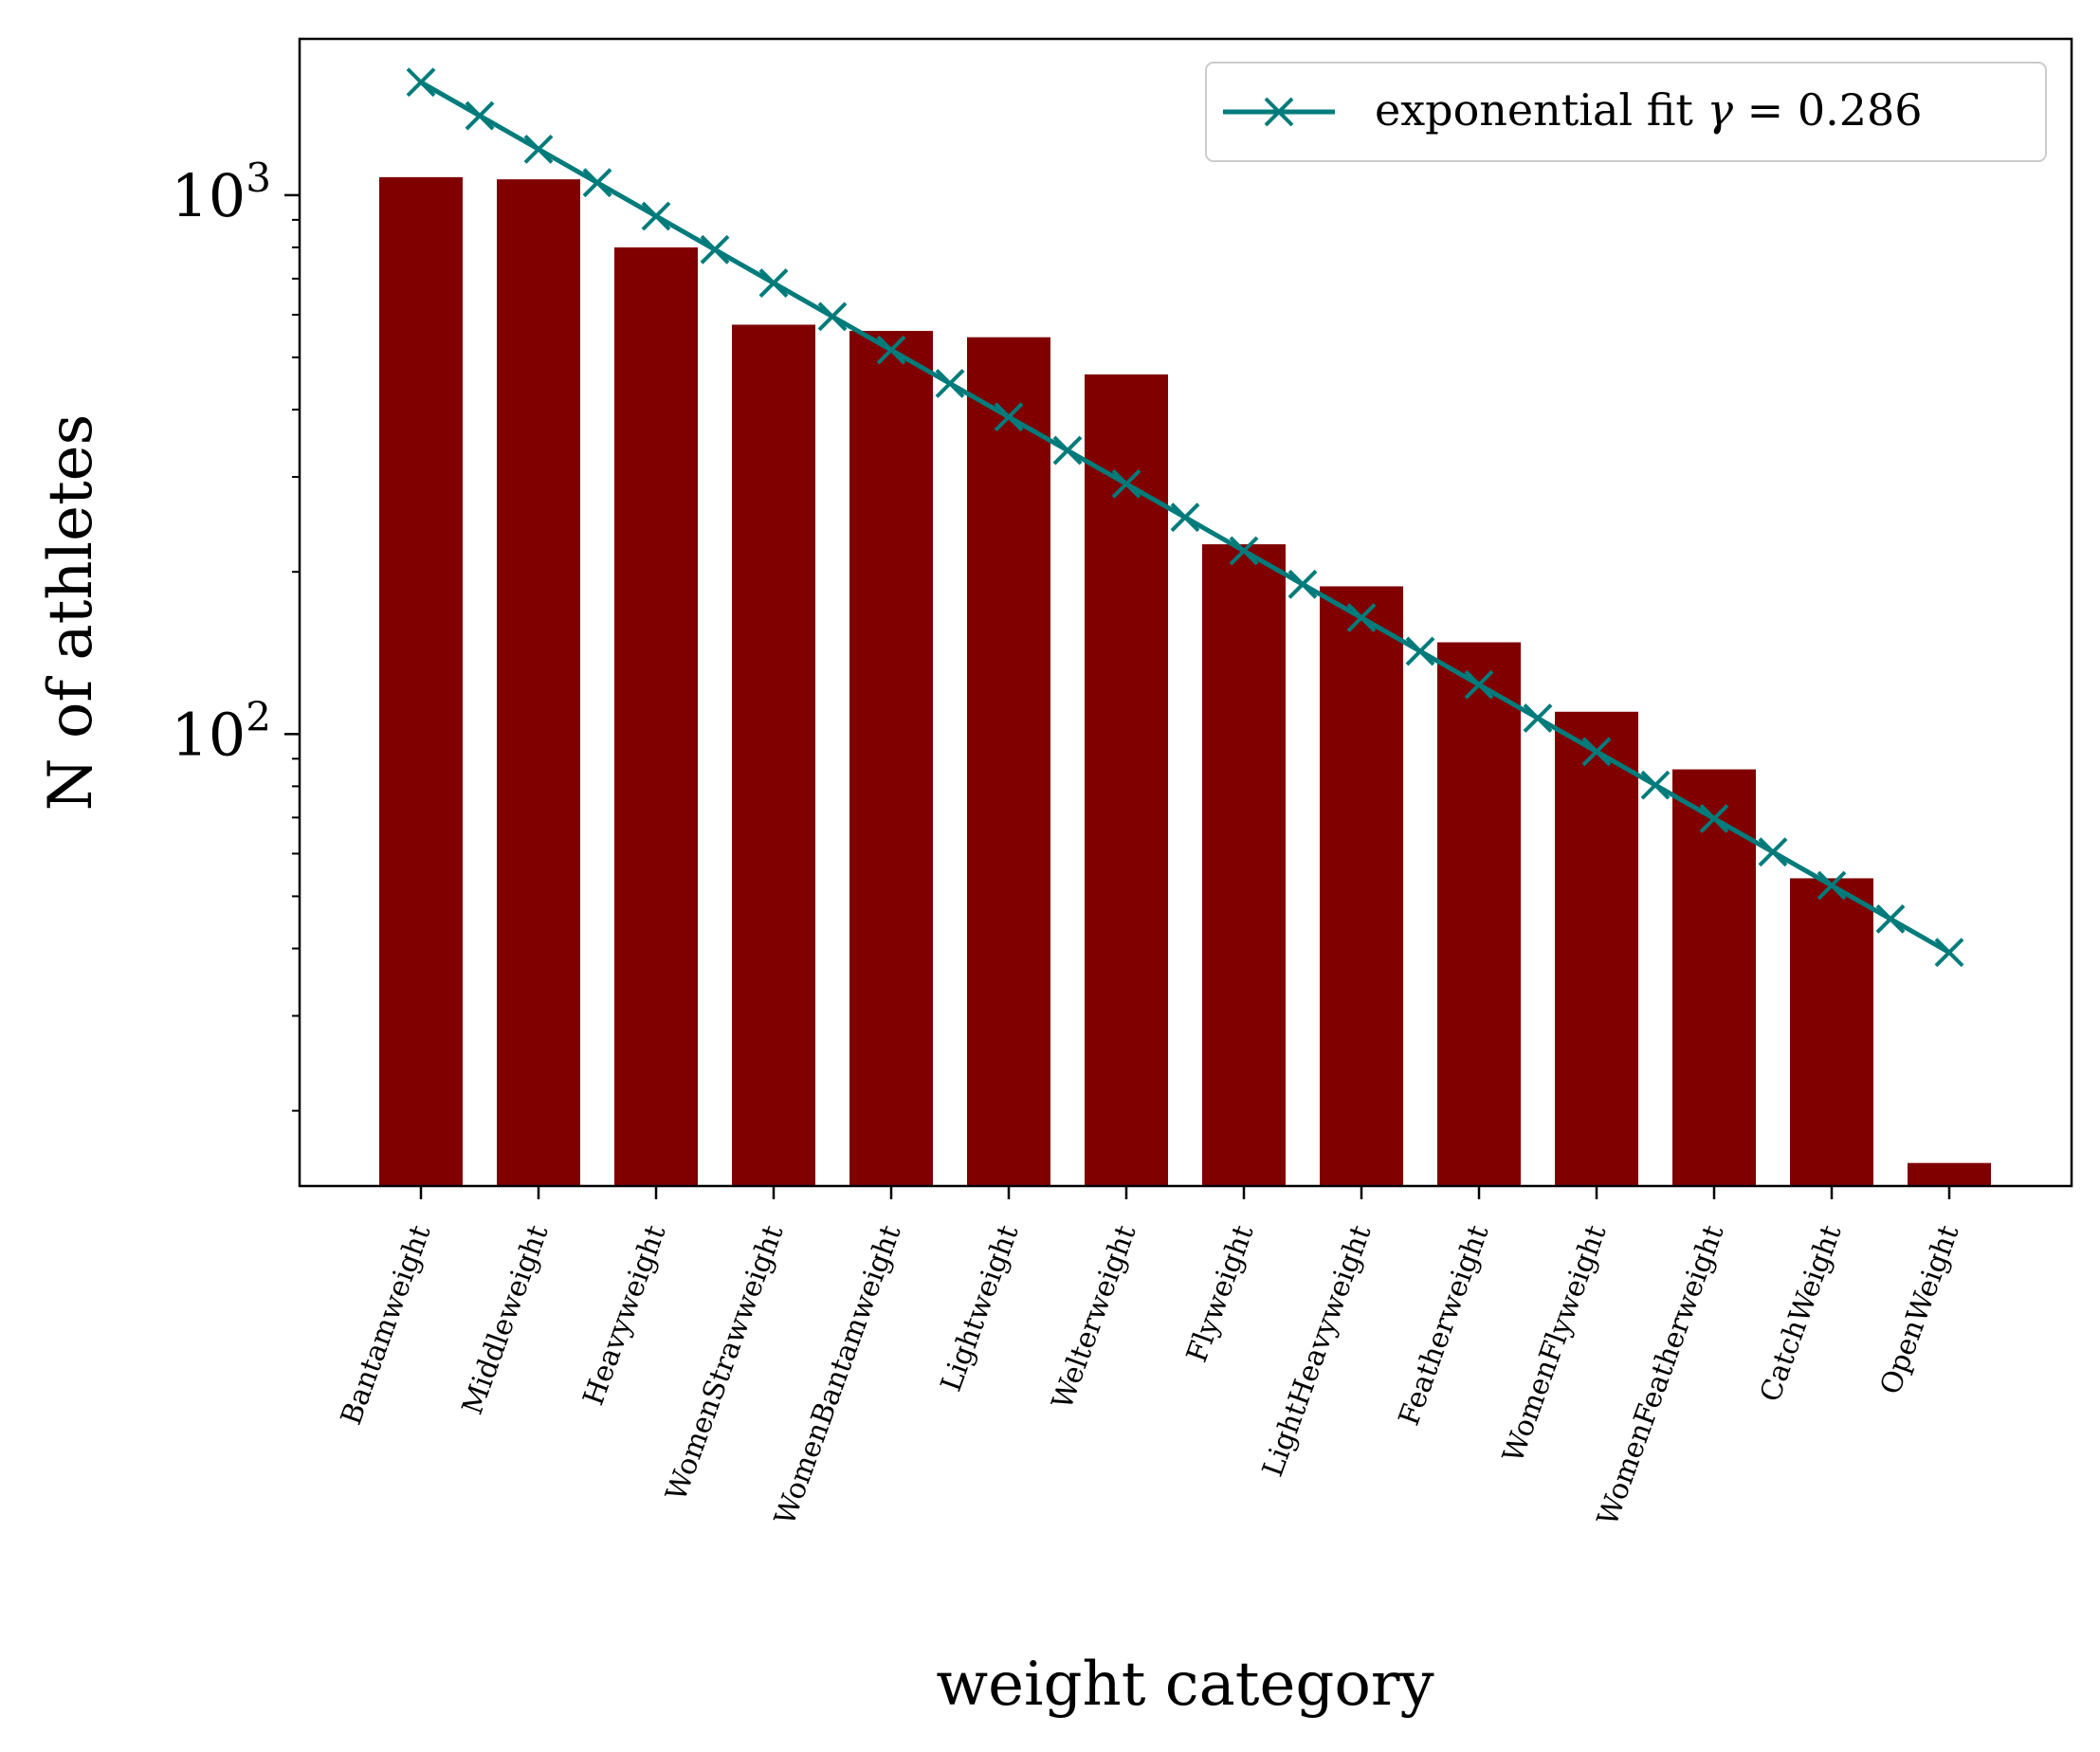 This screenshot has height=1752, width=2100. What do you see at coordinates (421, 681) in the screenshot?
I see `bar-bantamweight` at bounding box center [421, 681].